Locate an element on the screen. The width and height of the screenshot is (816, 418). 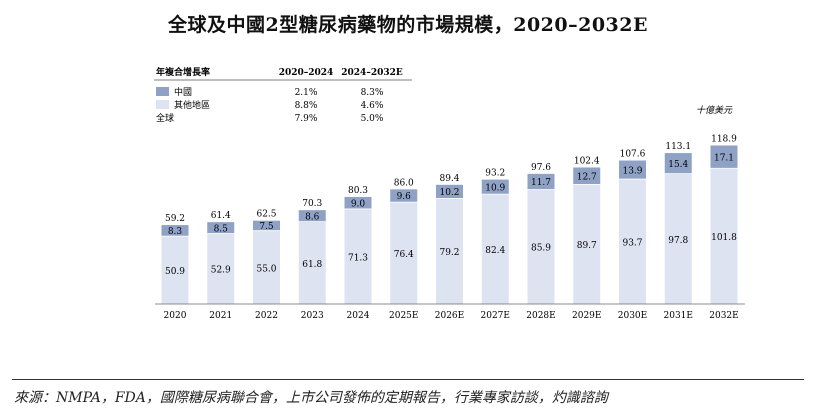
cagr-value: 5.0% is located at coordinates (372, 119).